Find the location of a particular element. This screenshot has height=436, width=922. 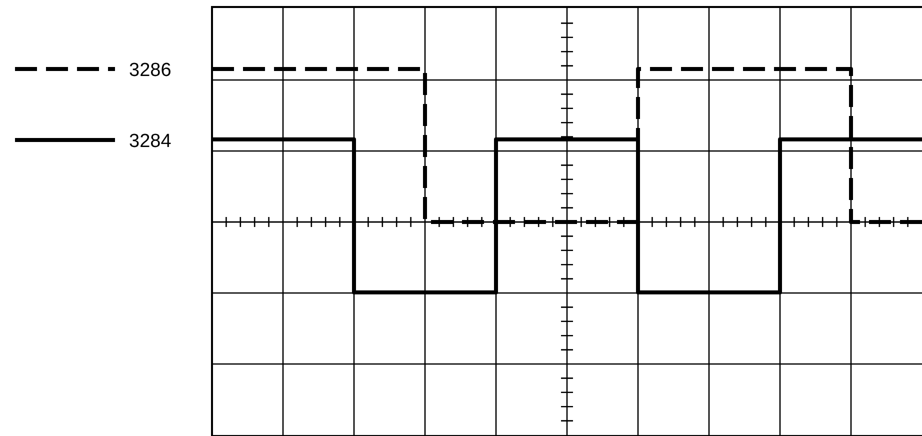

text: 3286 is located at coordinates (150, 70).